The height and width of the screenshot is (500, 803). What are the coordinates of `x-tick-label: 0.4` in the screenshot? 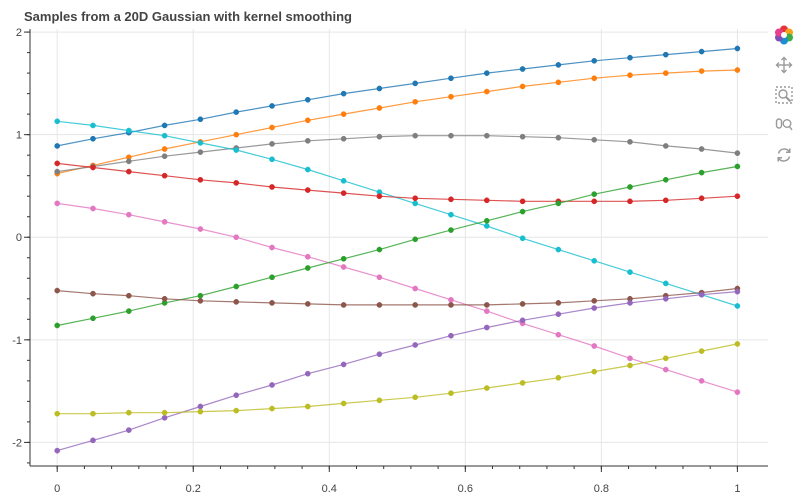 It's located at (329, 489).